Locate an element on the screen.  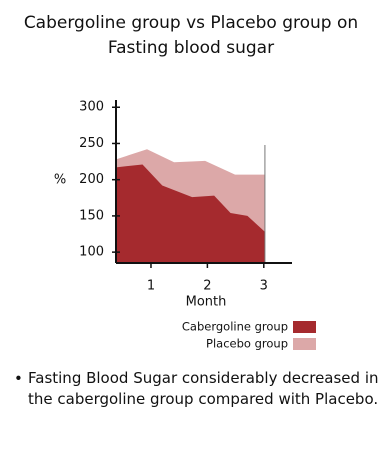
chart-title: Fasting blood sugar is located at coordinates (191, 48).